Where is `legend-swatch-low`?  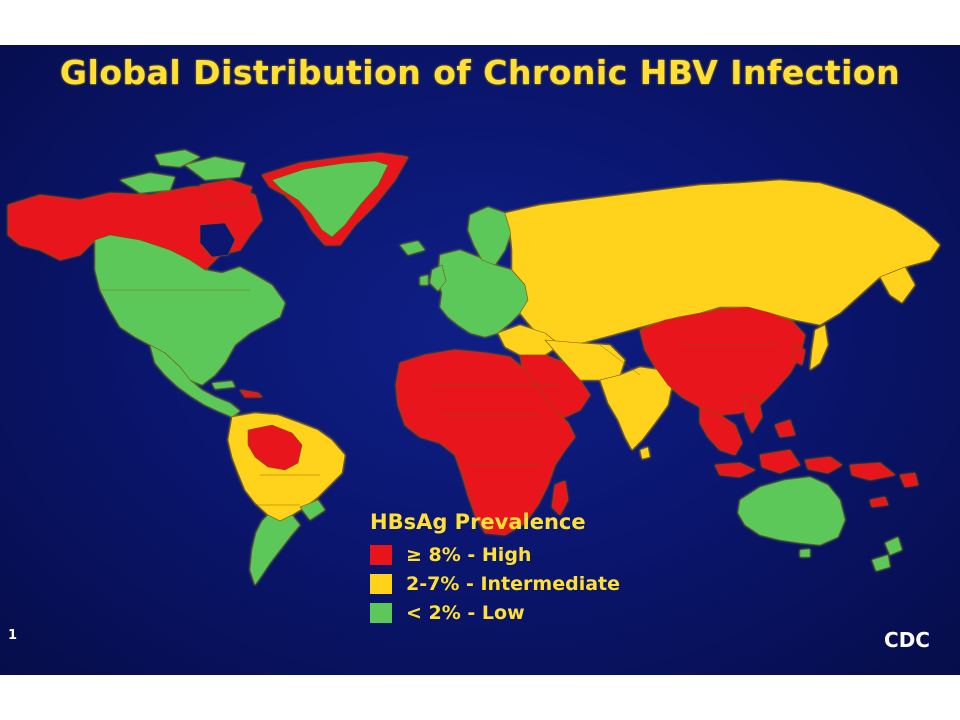
legend-swatch-low is located at coordinates (381, 612).